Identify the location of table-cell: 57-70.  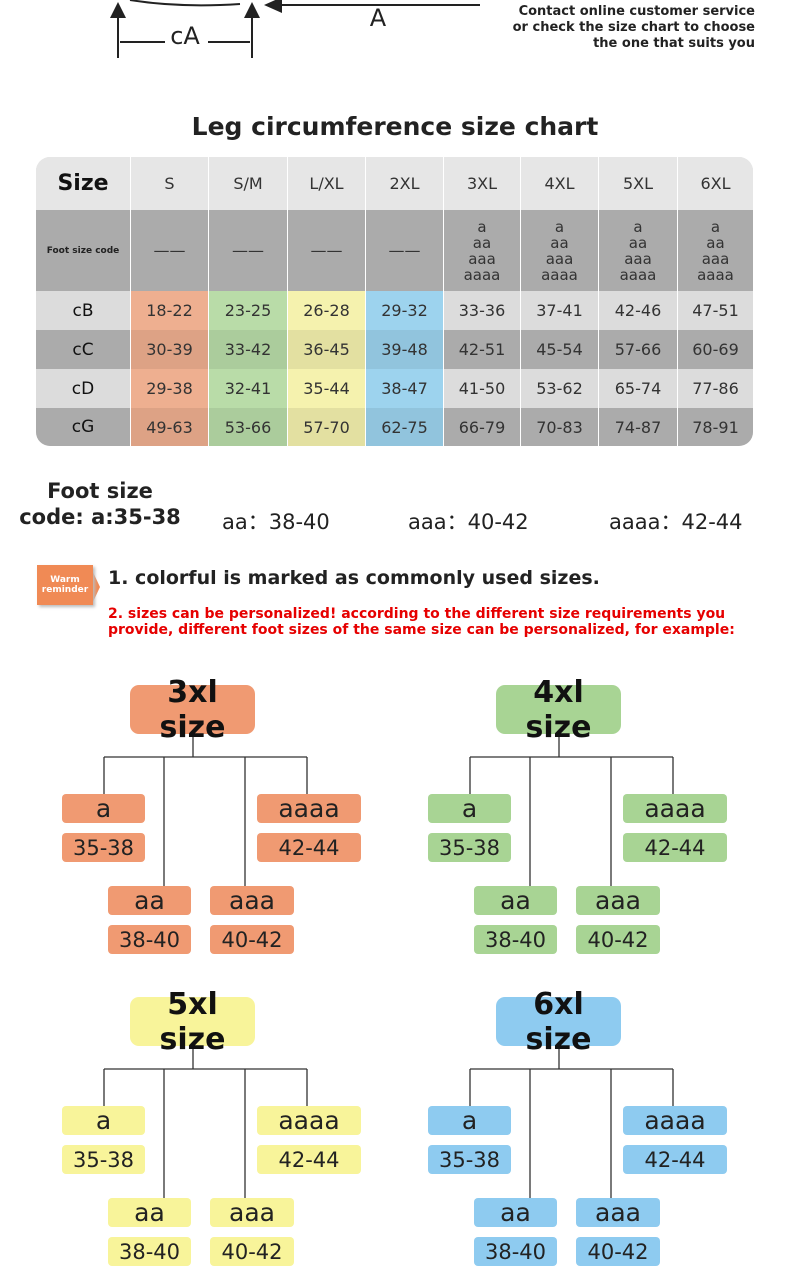
(326, 427).